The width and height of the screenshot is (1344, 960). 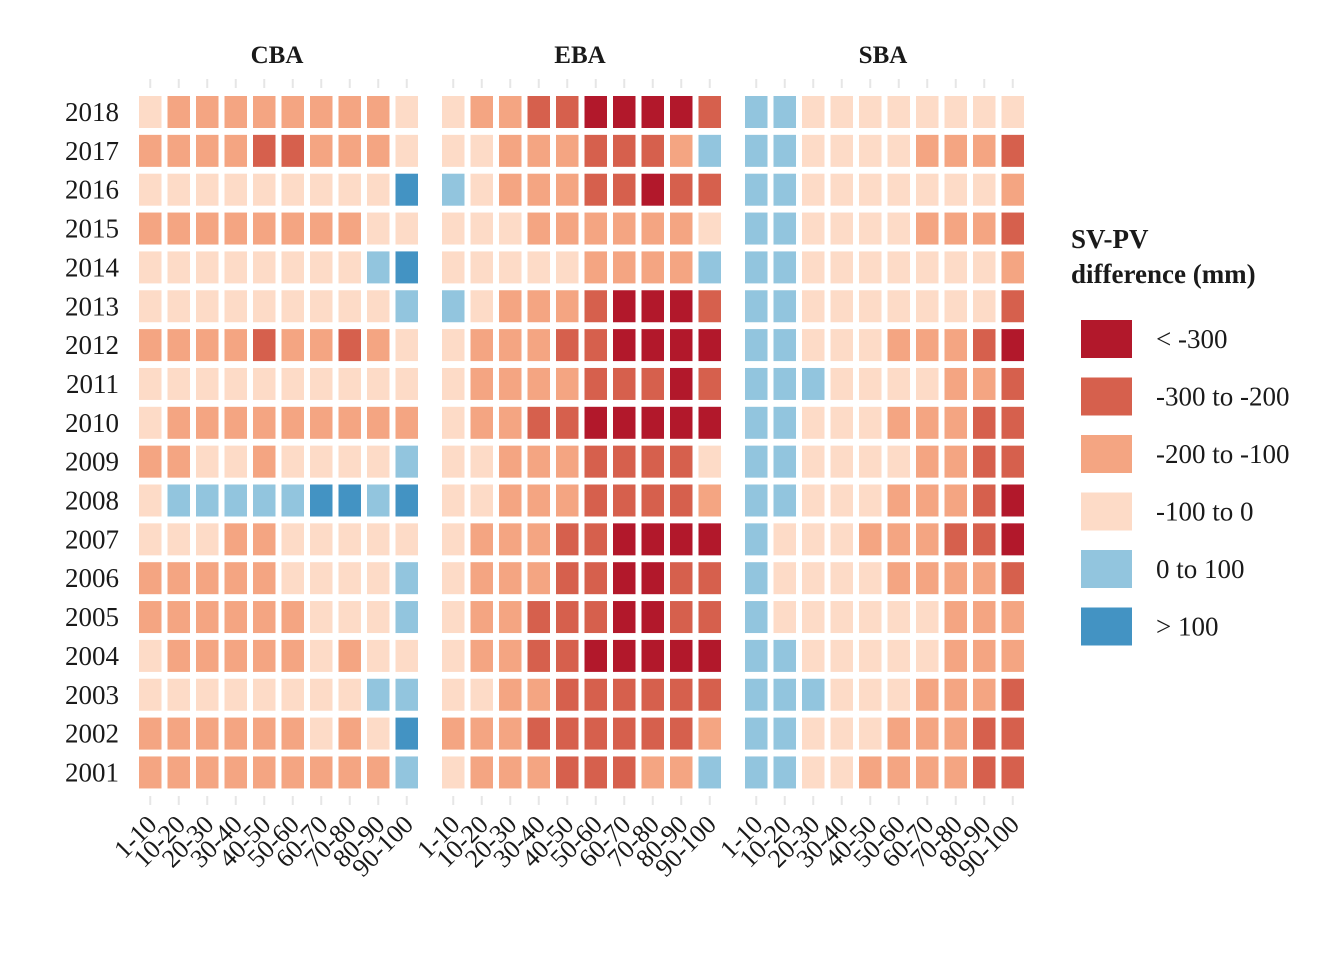 I want to click on facet-title-eba: EBA, so click(x=579, y=55).